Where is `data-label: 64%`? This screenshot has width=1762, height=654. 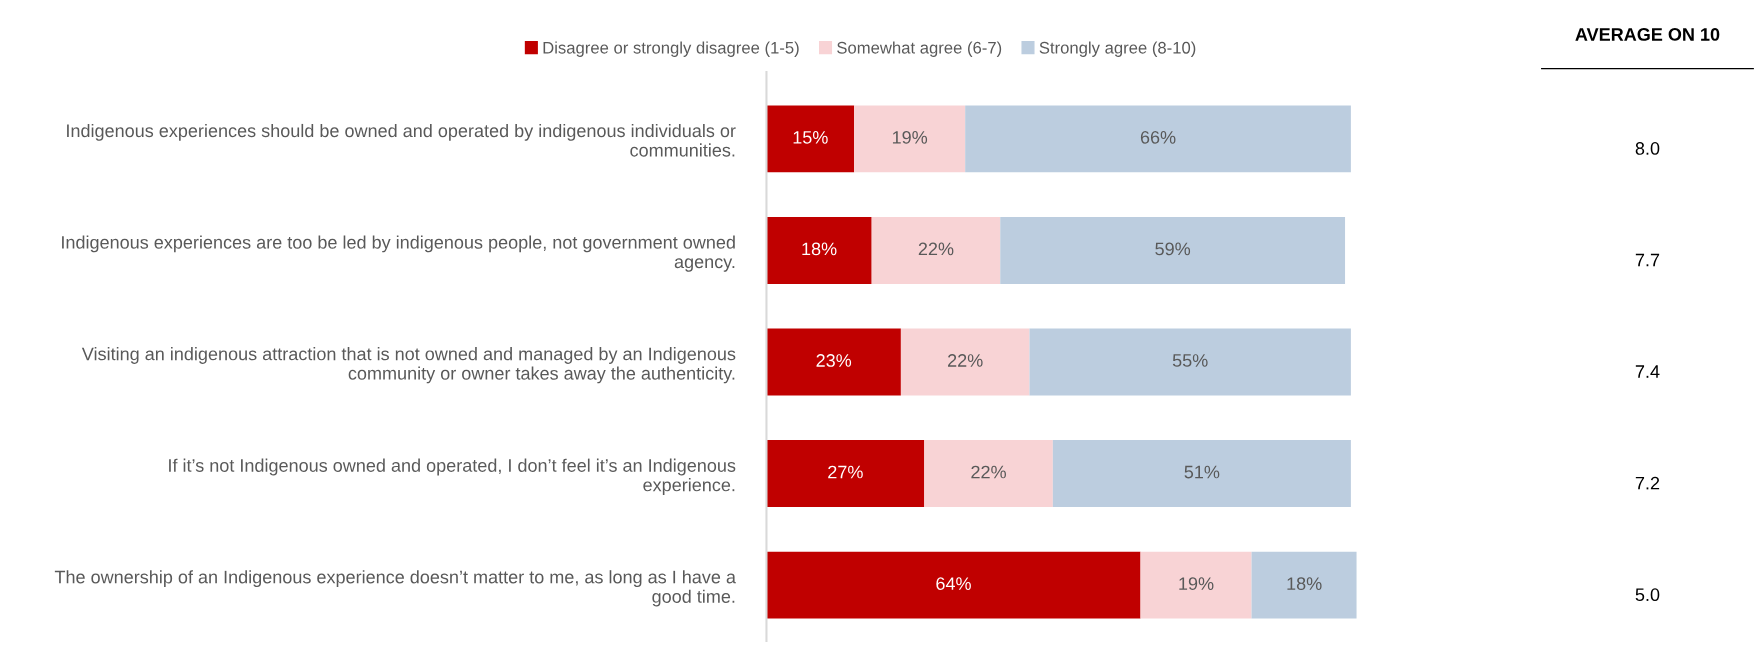 data-label: 64% is located at coordinates (953, 583).